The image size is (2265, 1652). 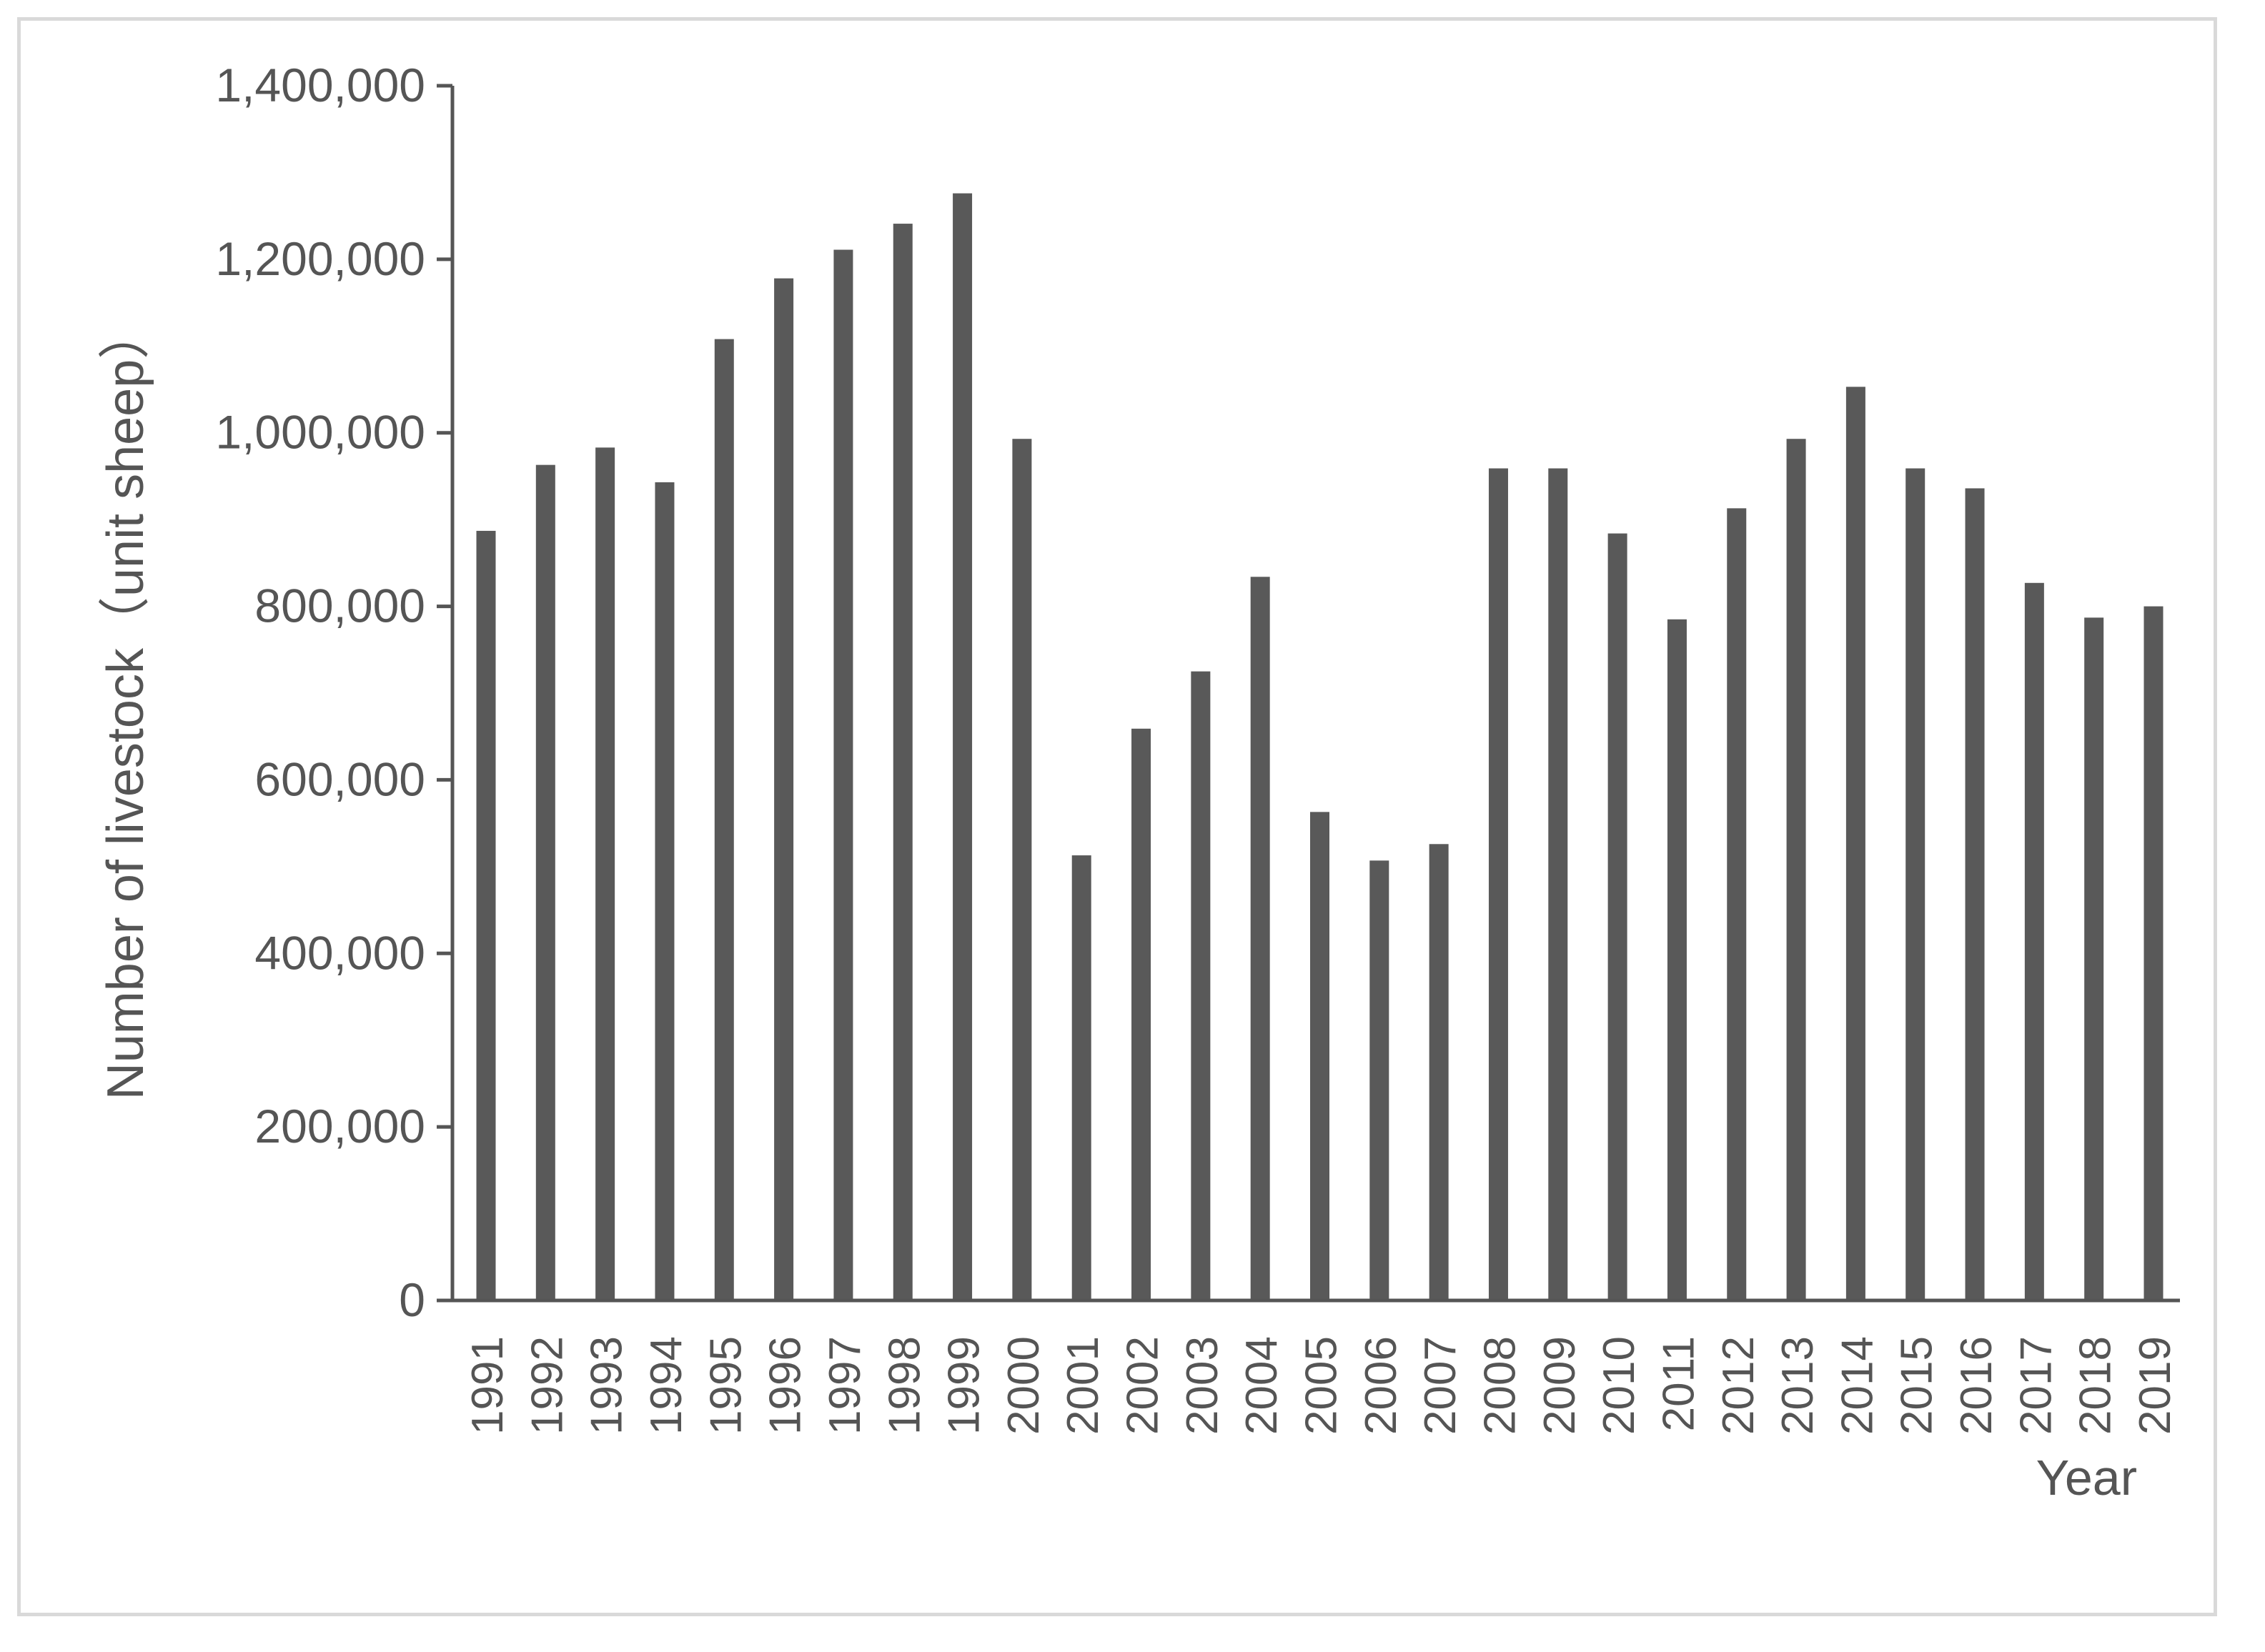 I want to click on x-tick-label: 2015, so click(x=1917, y=1385).